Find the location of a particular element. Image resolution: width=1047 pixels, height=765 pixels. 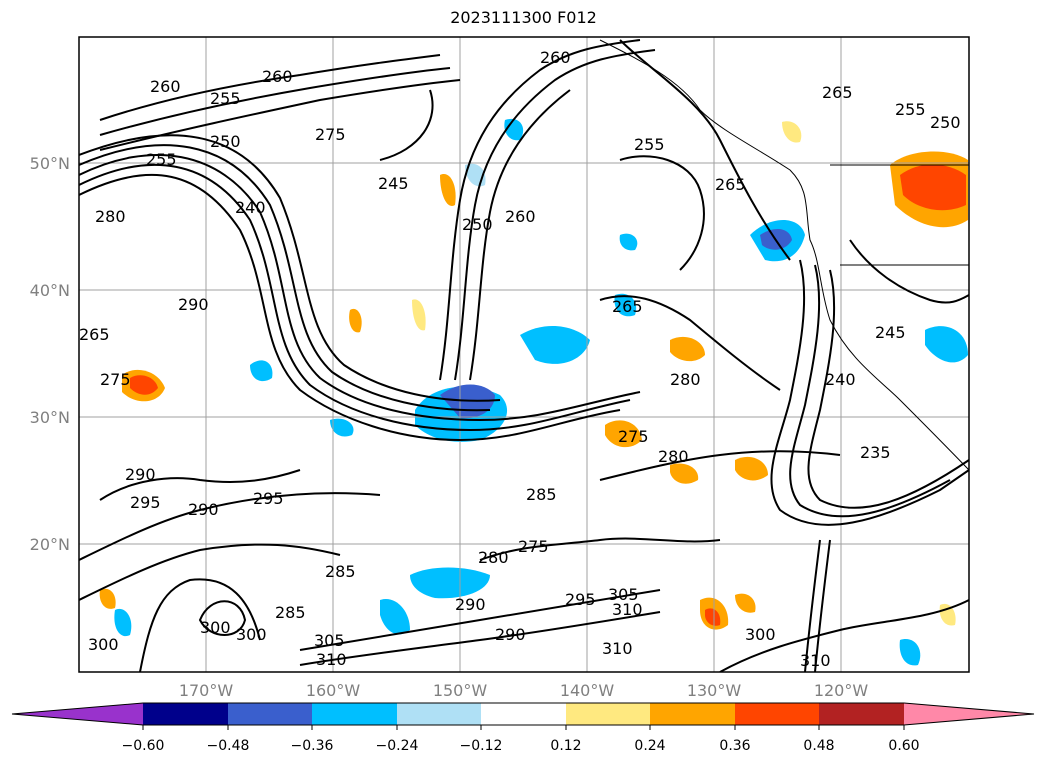

lon-label: 120°W is located at coordinates (841, 690).